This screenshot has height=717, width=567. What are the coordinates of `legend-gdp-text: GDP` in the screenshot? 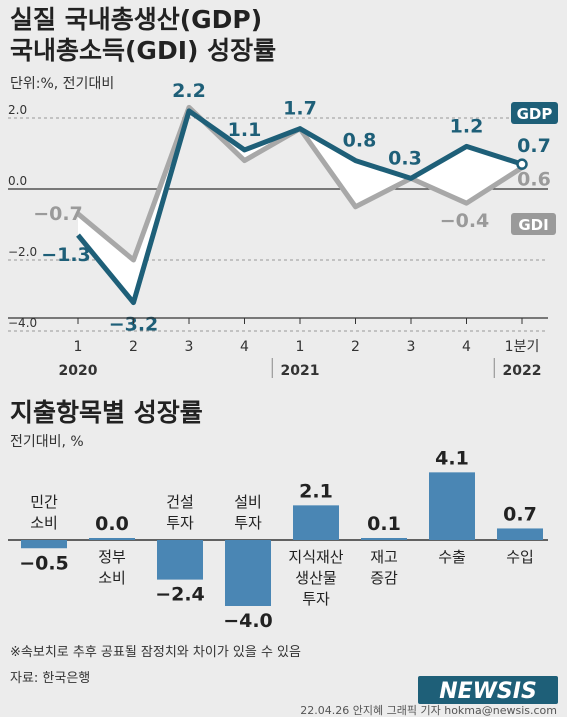 It's located at (535, 114).